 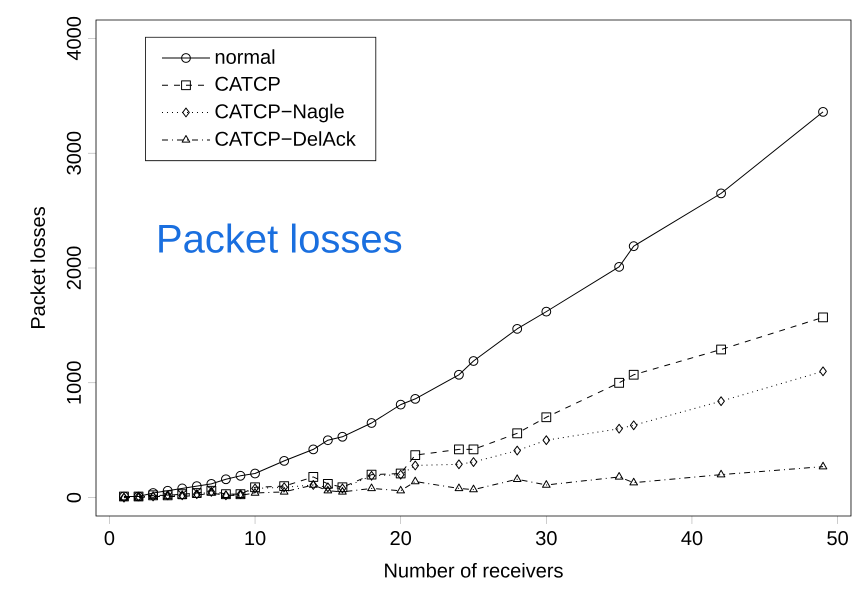 What do you see at coordinates (691, 538) in the screenshot?
I see `x-tick-label: 40` at bounding box center [691, 538].